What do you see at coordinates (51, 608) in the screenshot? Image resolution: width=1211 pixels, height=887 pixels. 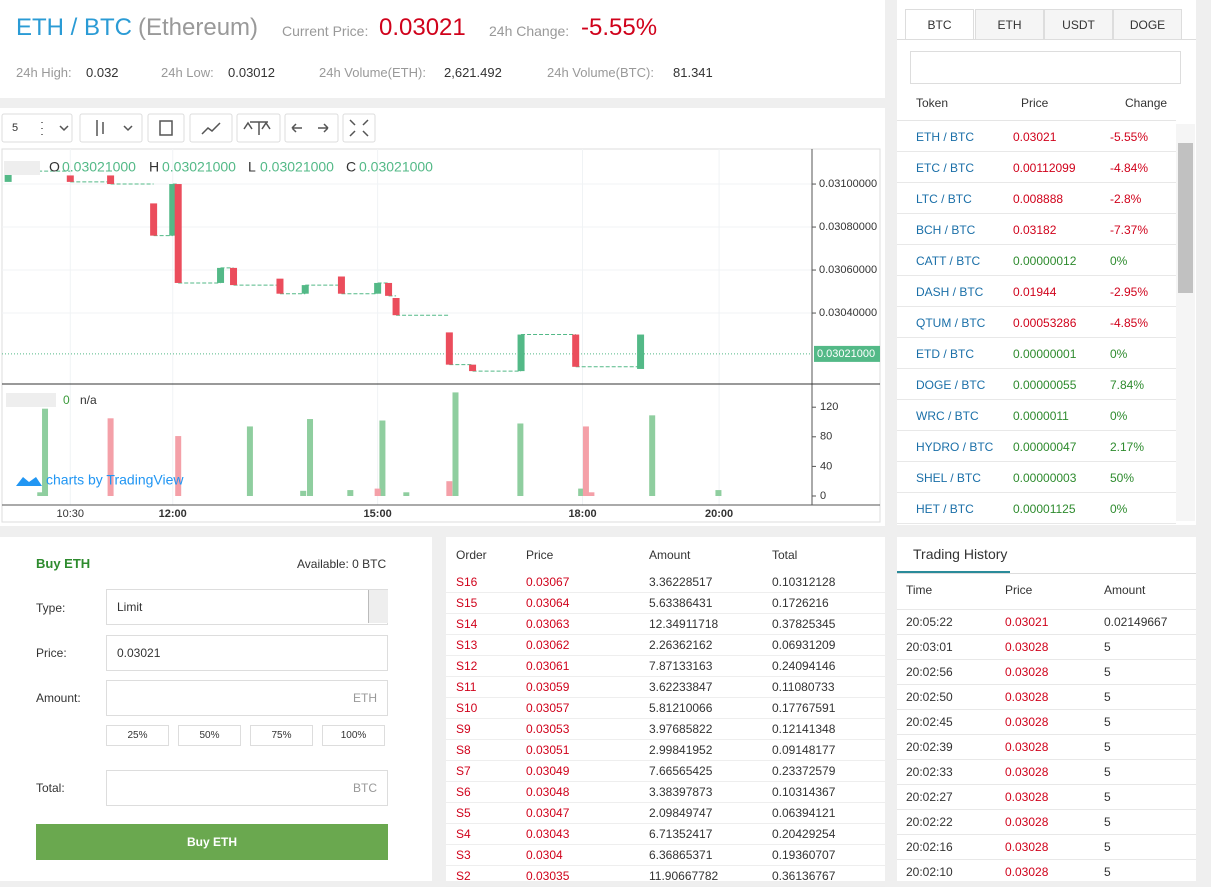 I see `type-label: Type:` at bounding box center [51, 608].